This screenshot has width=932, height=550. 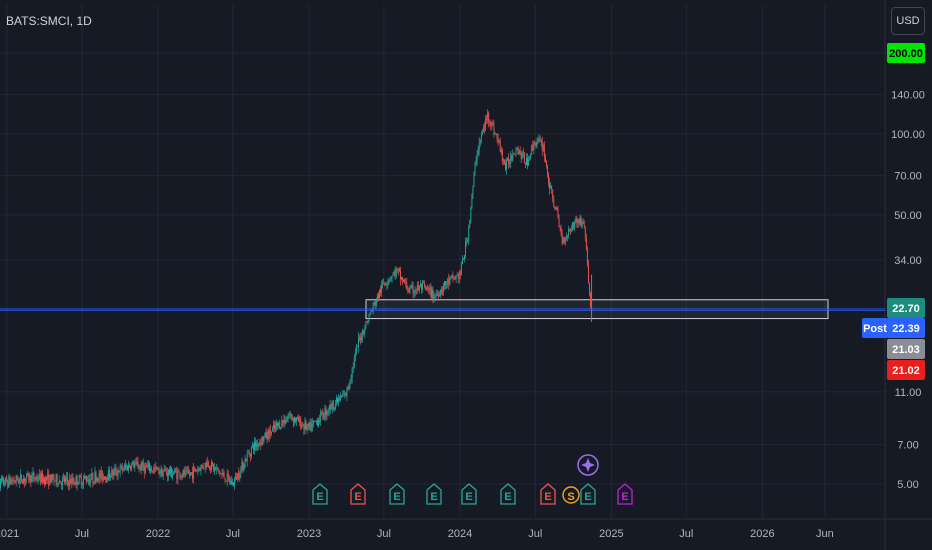 I want to click on price-tag-value: 21.03, so click(x=906, y=350).